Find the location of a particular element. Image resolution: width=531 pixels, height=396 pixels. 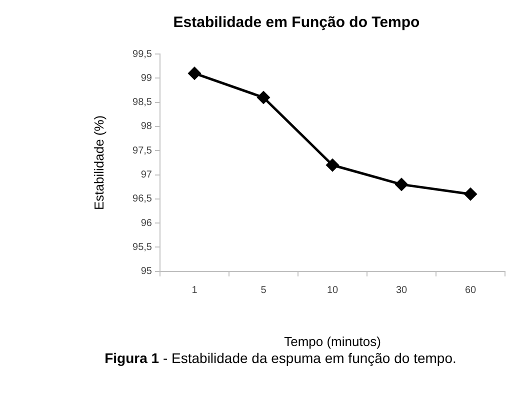

y-tick-label: 96,5 is located at coordinates (142, 199).